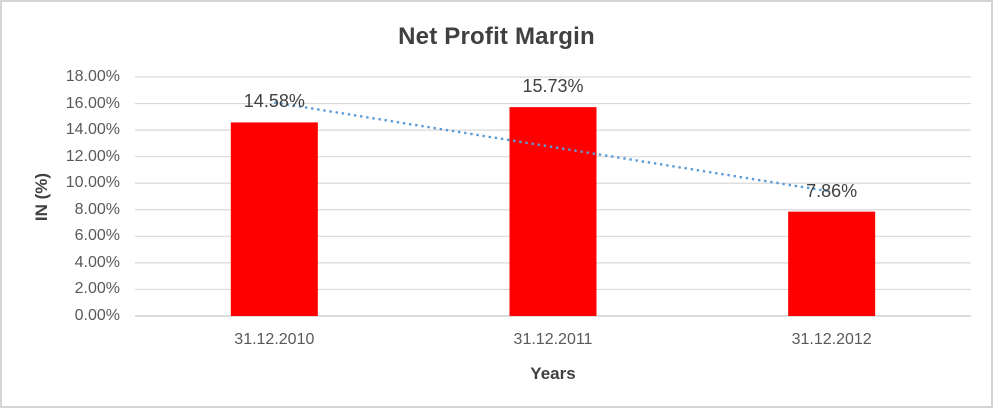 This screenshot has width=993, height=408. Describe the element at coordinates (97, 262) in the screenshot. I see `y-tick-label: 4.00%` at that location.